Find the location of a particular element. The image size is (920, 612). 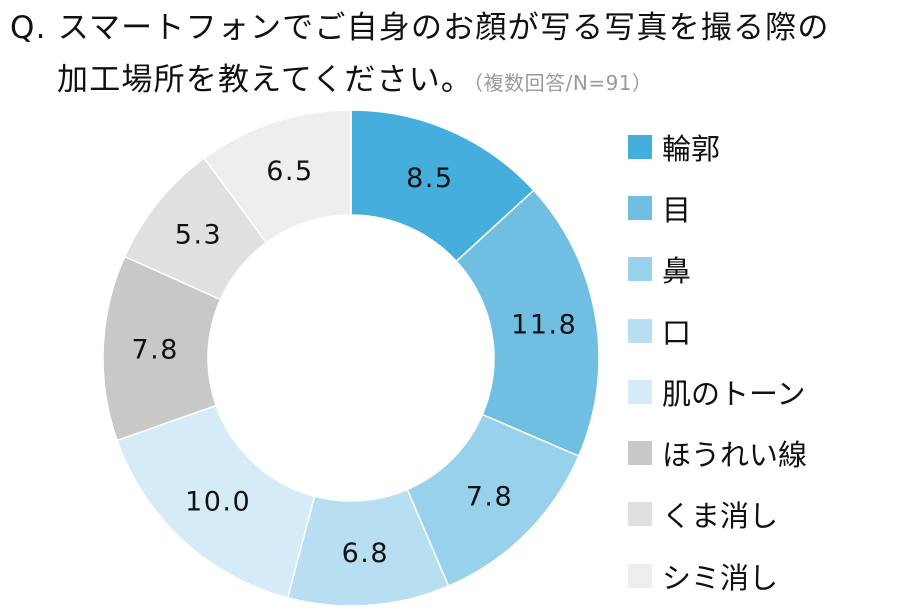

slice-value-label-1: 8.5 is located at coordinates (429, 178).